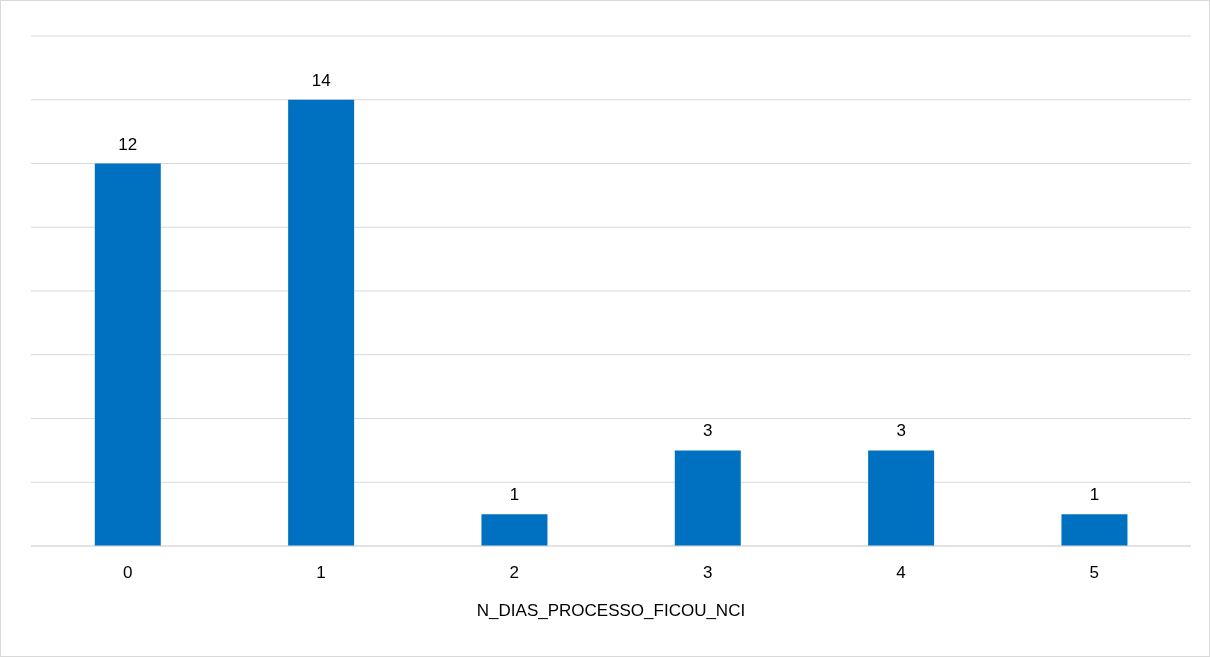  Describe the element at coordinates (707, 573) in the screenshot. I see `x-tick-label: 3` at that location.